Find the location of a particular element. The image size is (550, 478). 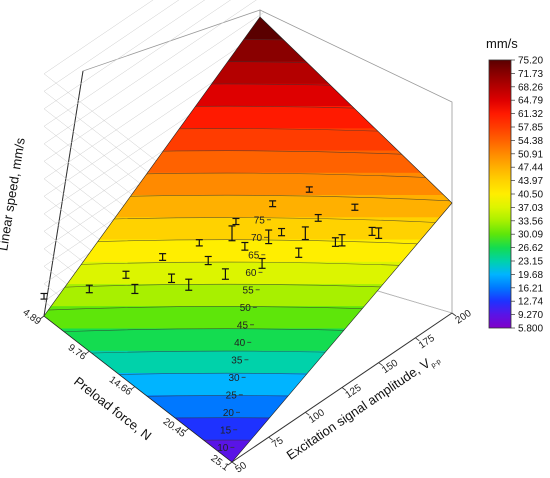

measurement-points is located at coordinates (211, 243).